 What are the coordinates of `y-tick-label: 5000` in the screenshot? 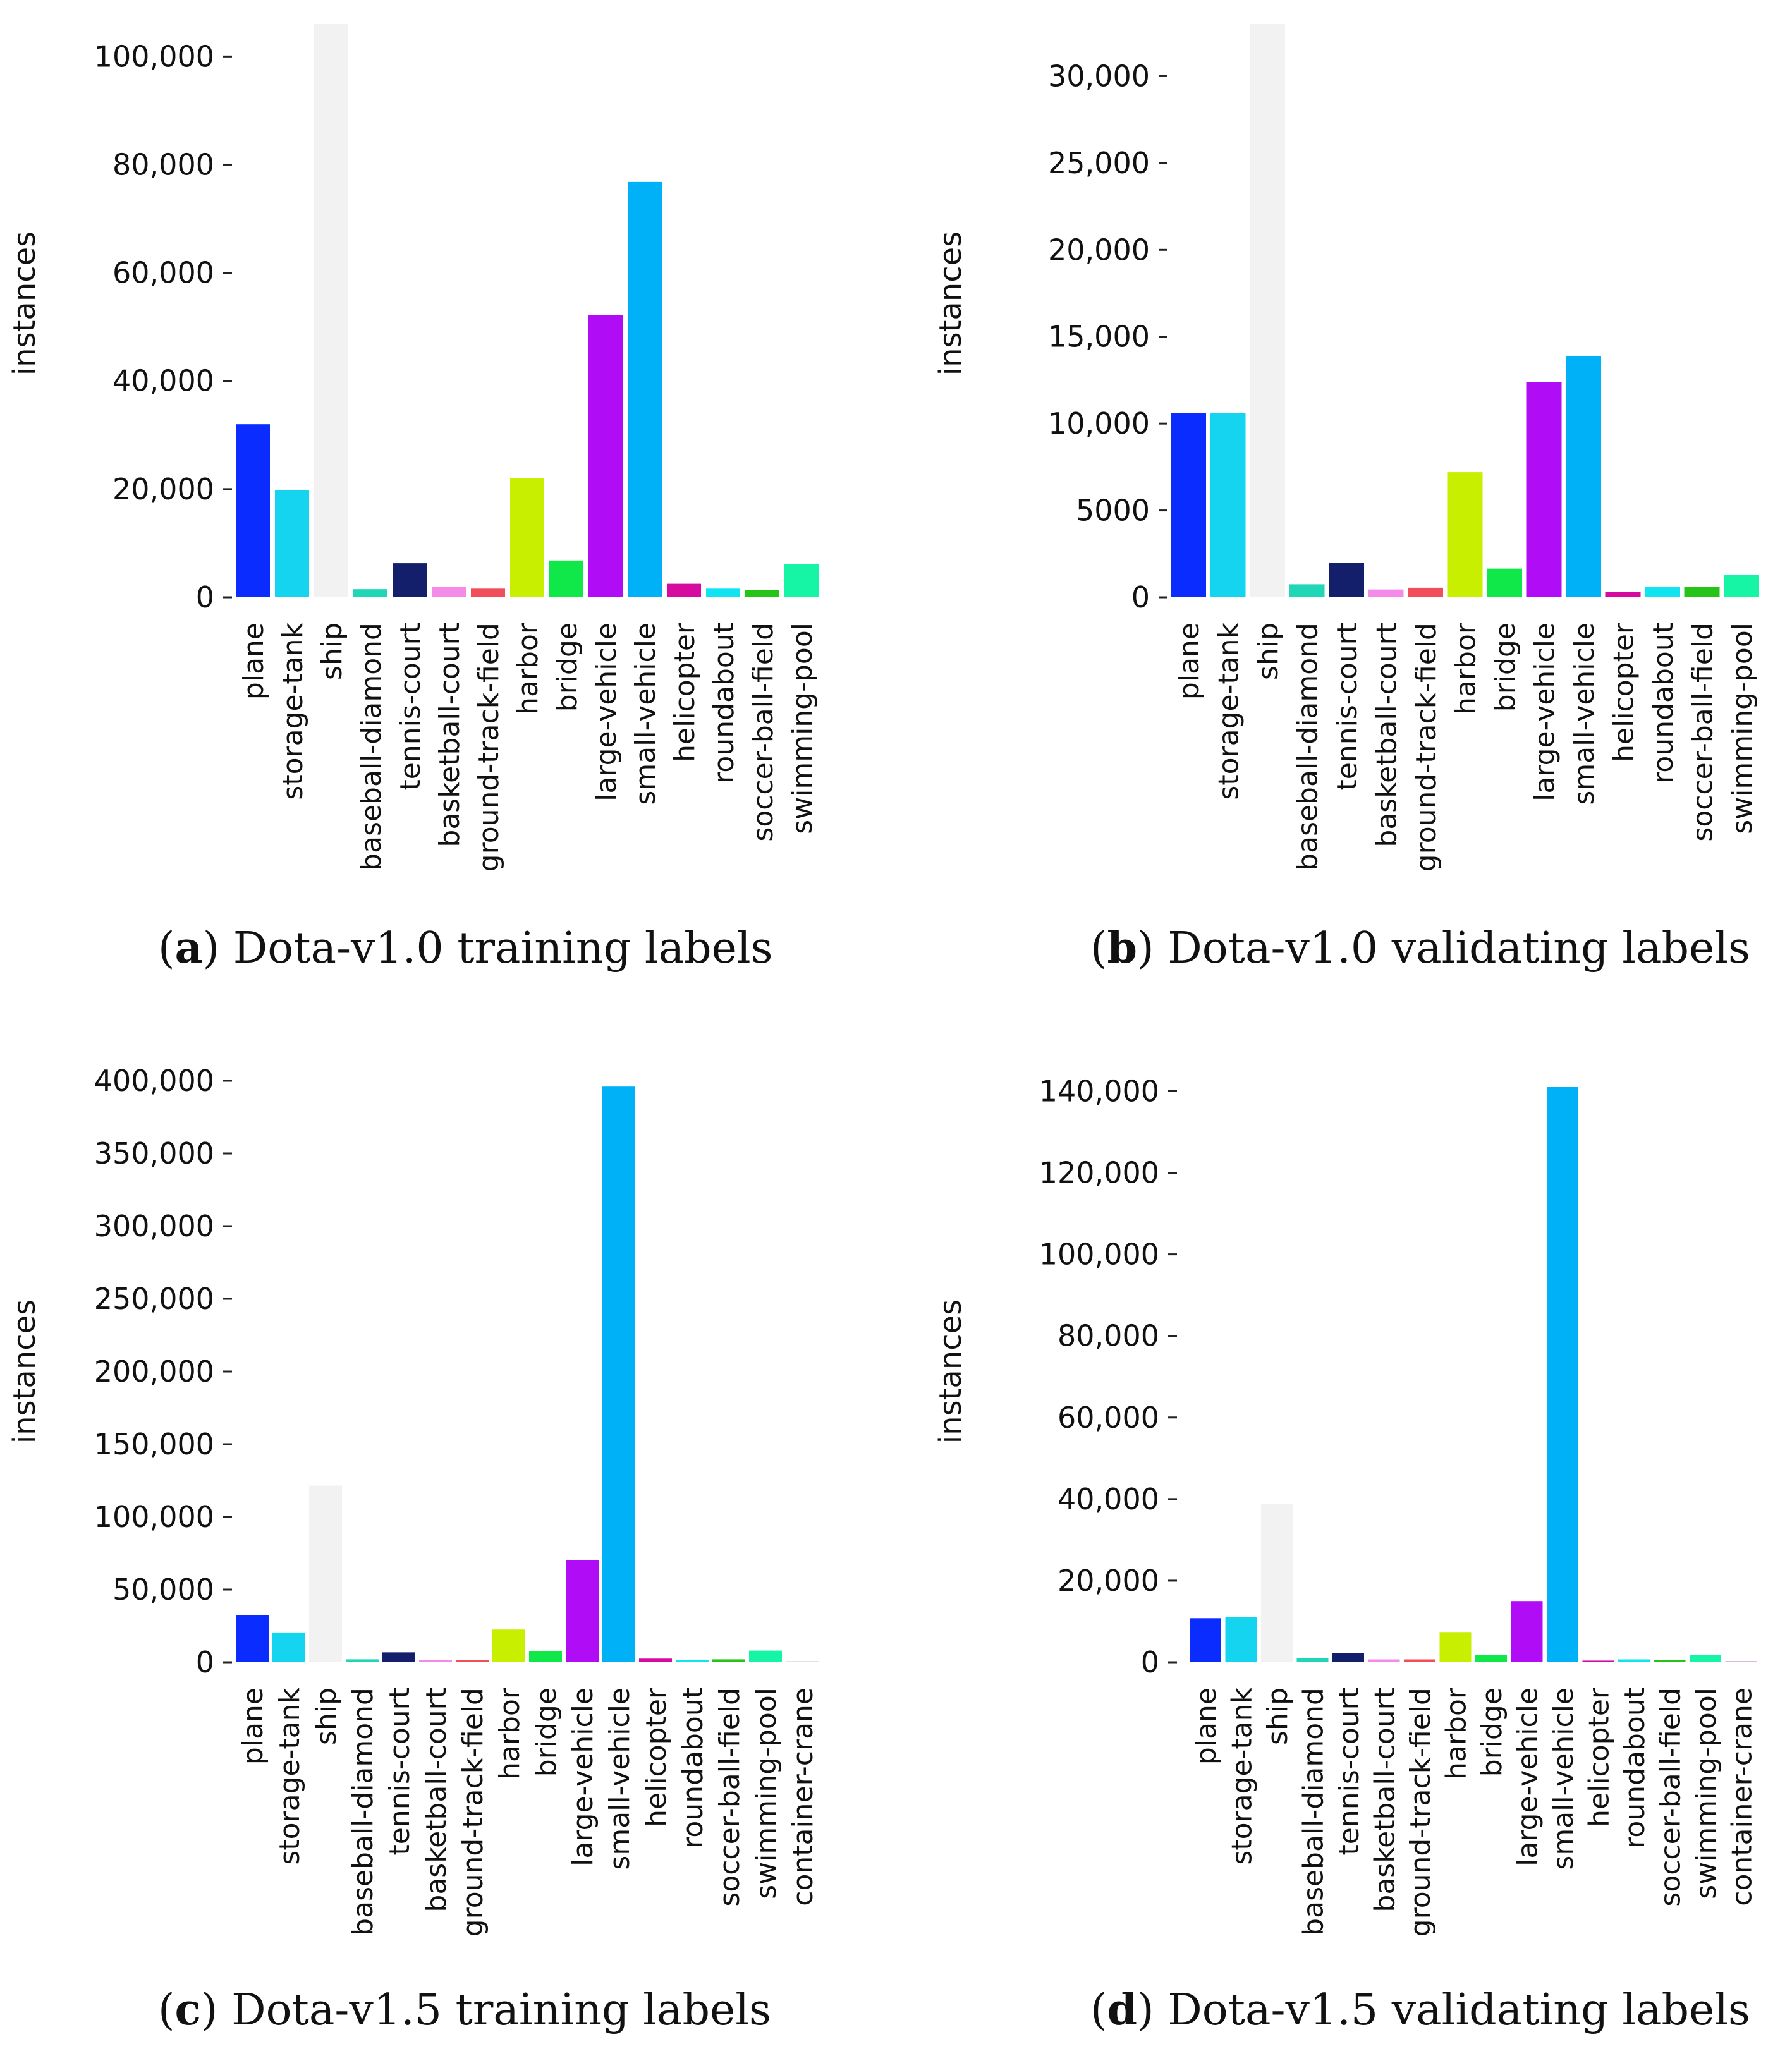 It's located at (1113, 511).